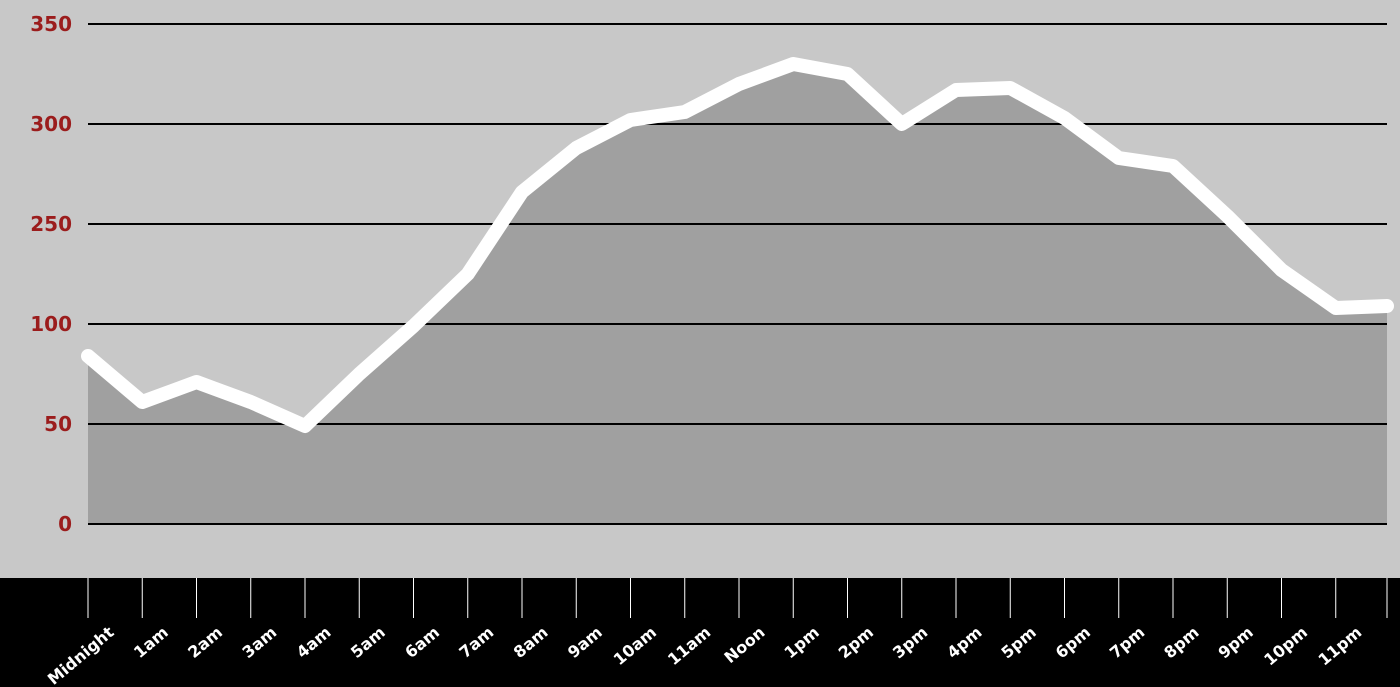 This screenshot has width=1400, height=687. What do you see at coordinates (65, 524) in the screenshot?
I see `y-tick-label: 0` at bounding box center [65, 524].